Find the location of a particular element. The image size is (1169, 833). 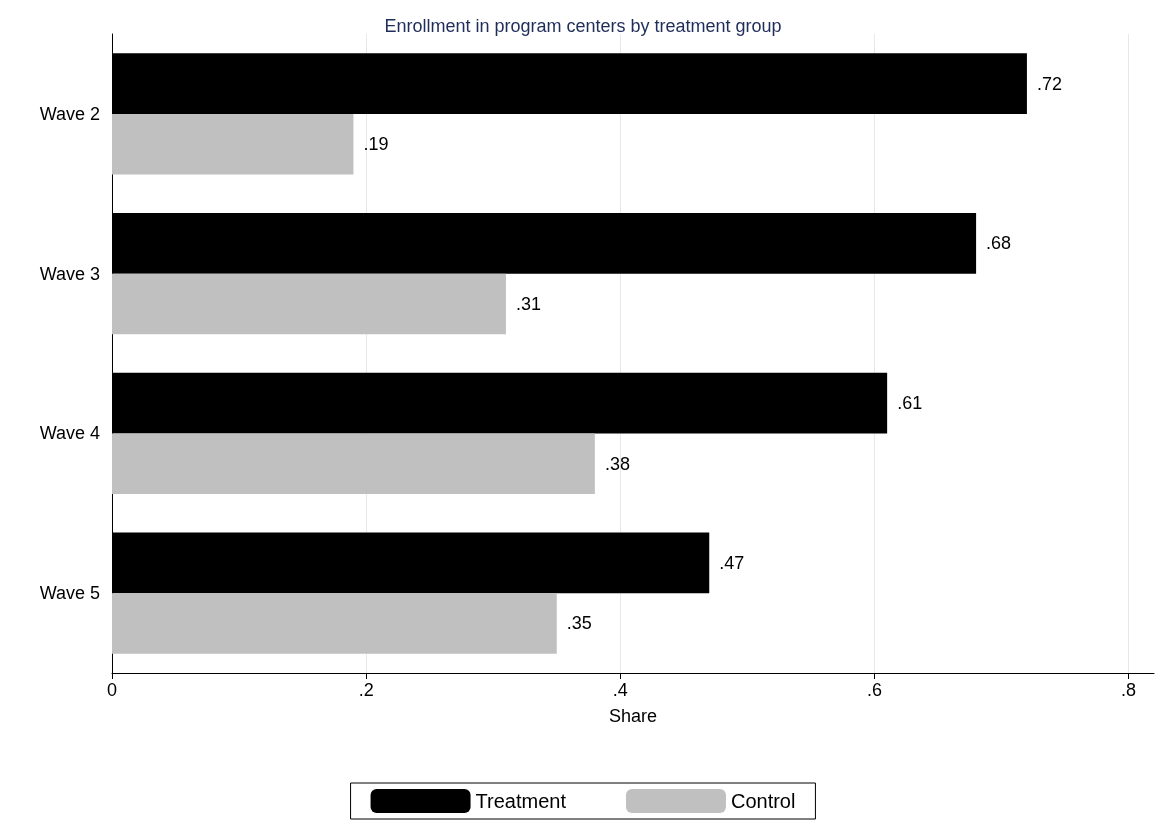

x-axis-title: Share is located at coordinates (633, 716).